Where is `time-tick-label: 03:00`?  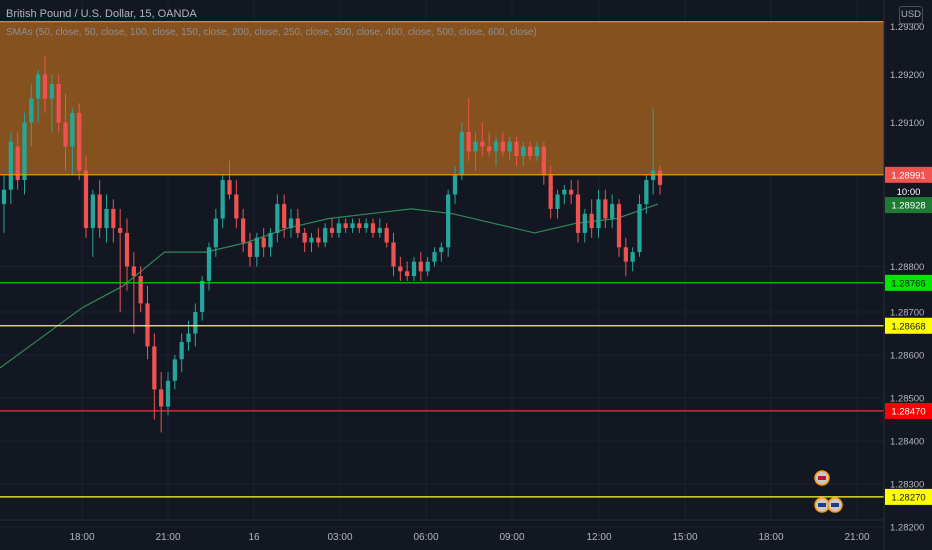 time-tick-label: 03:00 is located at coordinates (339, 537).